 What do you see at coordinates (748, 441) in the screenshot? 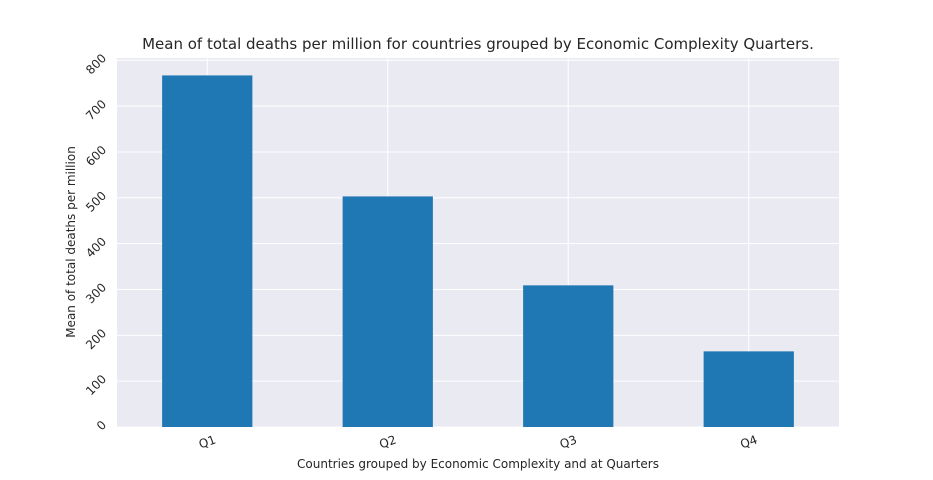
I see `x-tick-label: Q4` at bounding box center [748, 441].